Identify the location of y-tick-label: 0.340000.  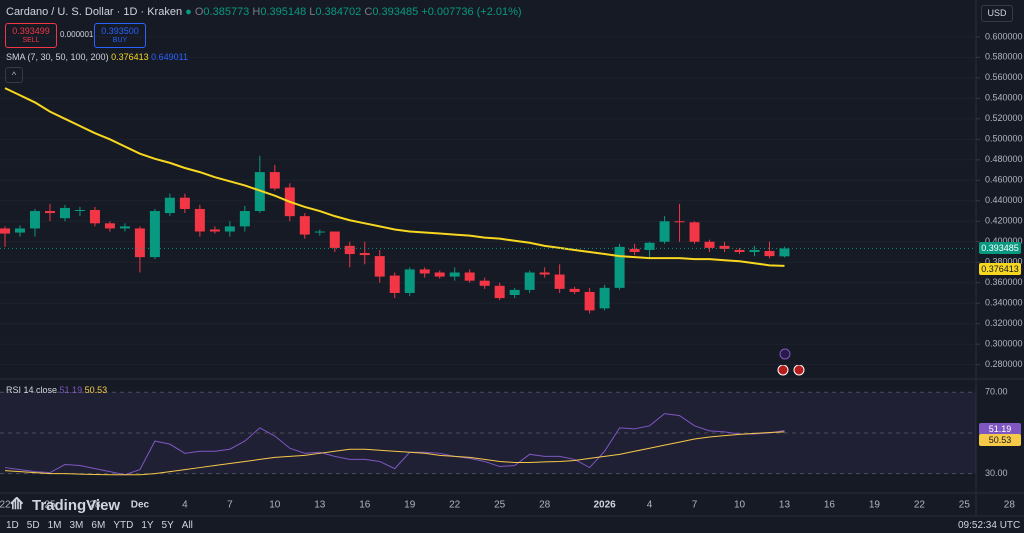
(1004, 303).